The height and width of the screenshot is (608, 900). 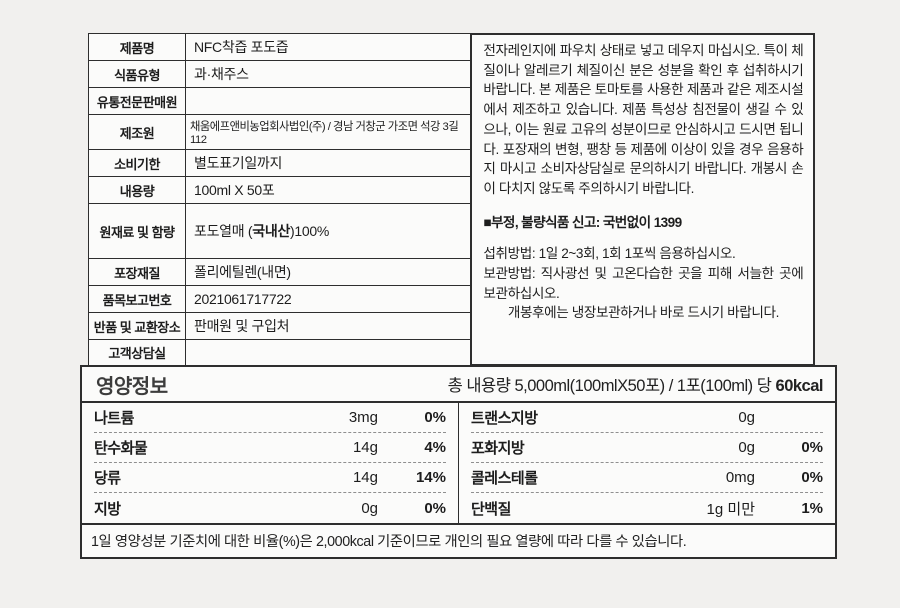 What do you see at coordinates (137, 47) in the screenshot?
I see `row-label-product-name: 제품명` at bounding box center [137, 47].